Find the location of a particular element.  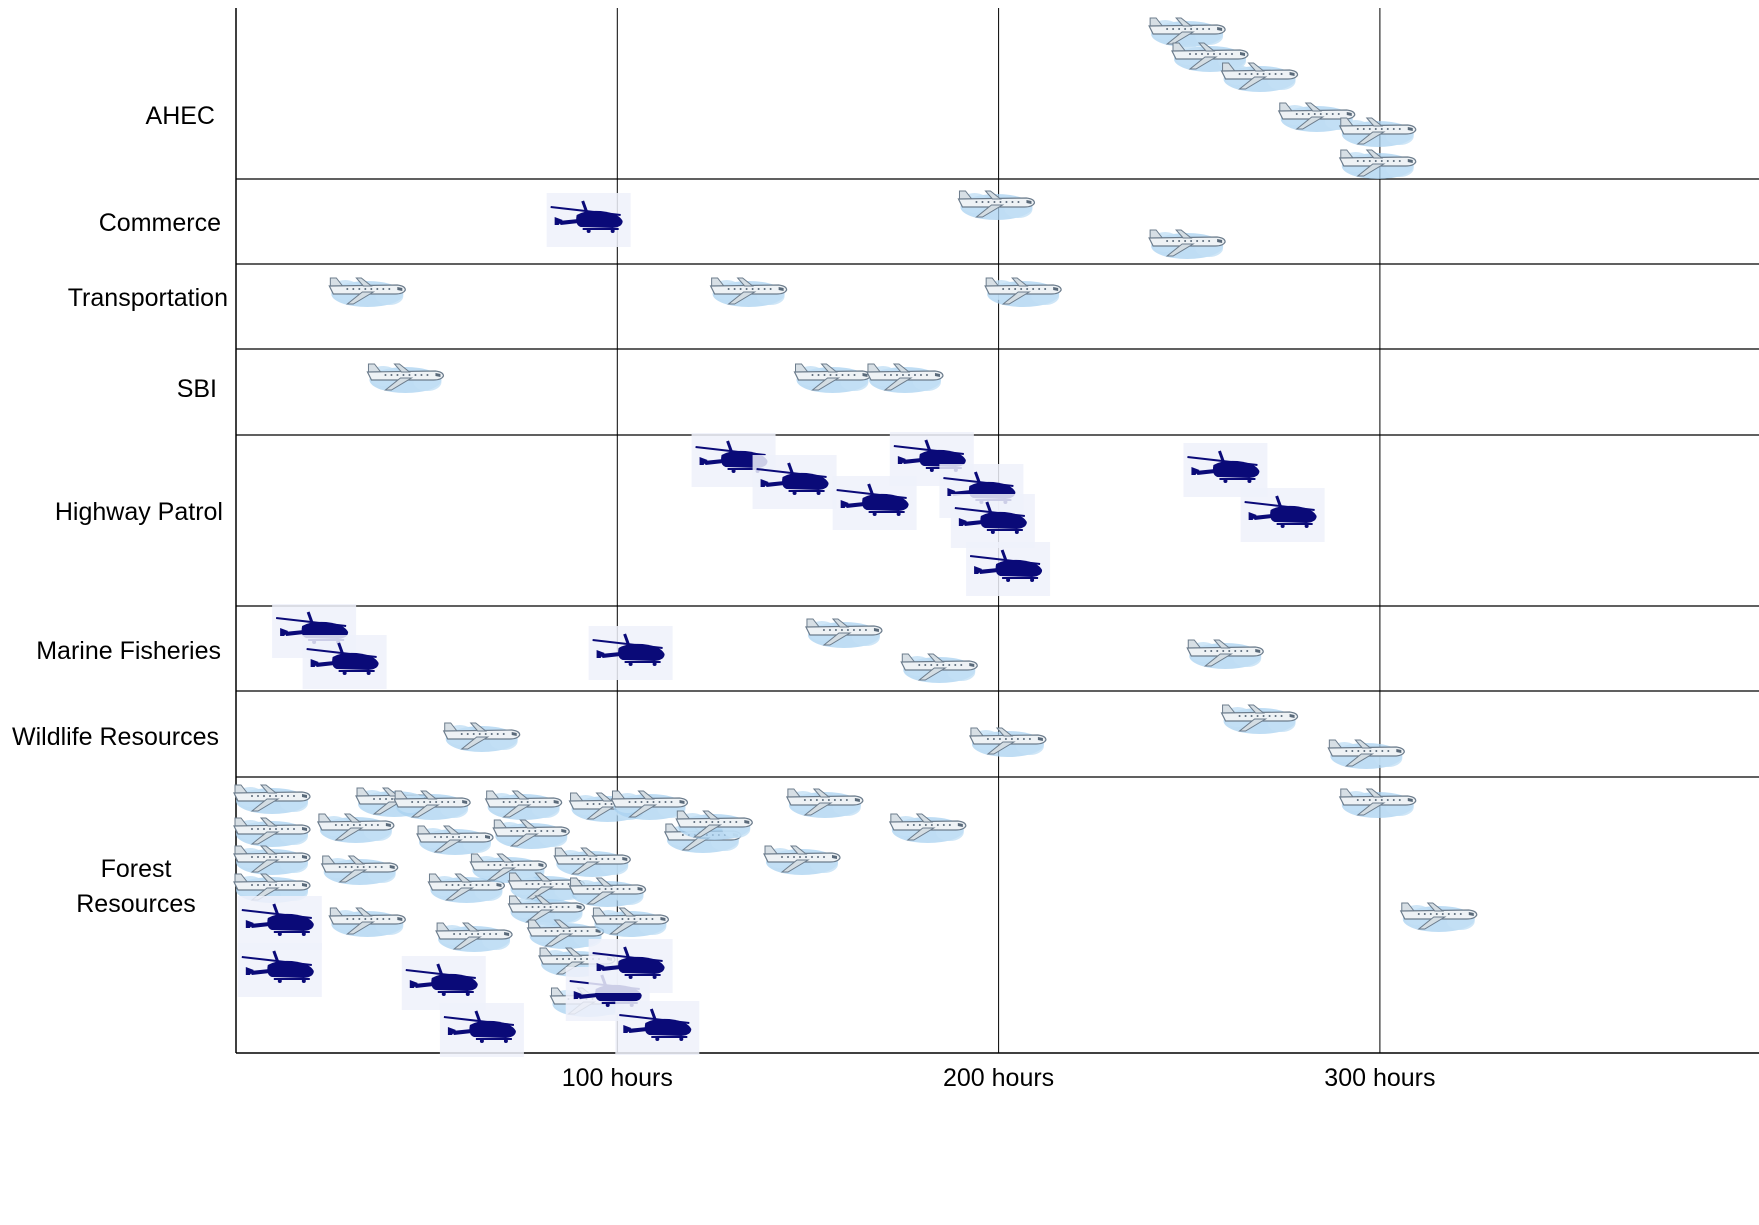

category-label: SBI is located at coordinates (197, 389).